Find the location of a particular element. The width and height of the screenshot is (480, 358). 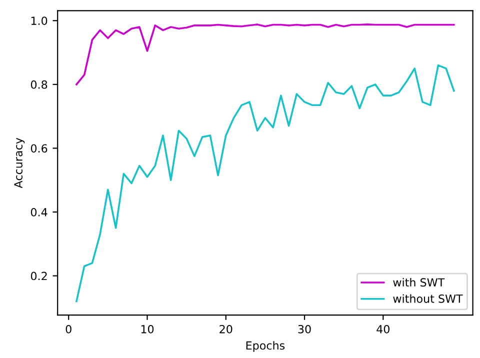

y-tick-label: 0.8 is located at coordinates (39, 84).